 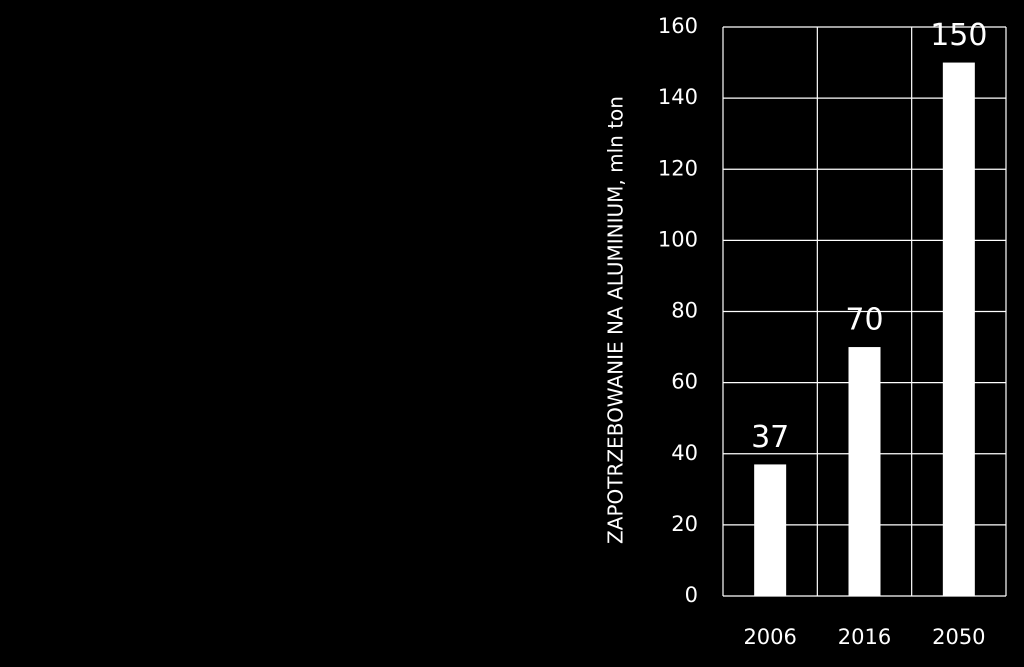 What do you see at coordinates (684, 382) in the screenshot?
I see `y-tick-label: 60` at bounding box center [684, 382].